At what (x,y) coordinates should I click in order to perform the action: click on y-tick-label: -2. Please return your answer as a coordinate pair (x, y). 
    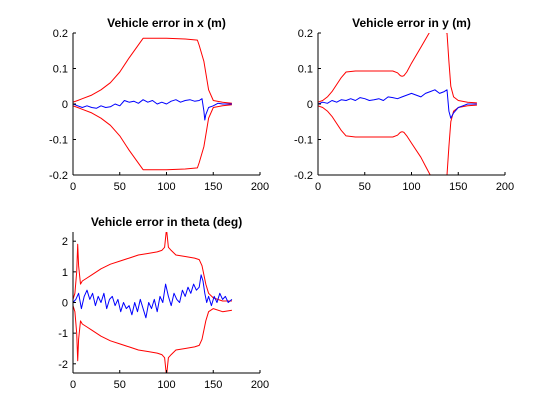
    Looking at the image, I should click on (63, 365).